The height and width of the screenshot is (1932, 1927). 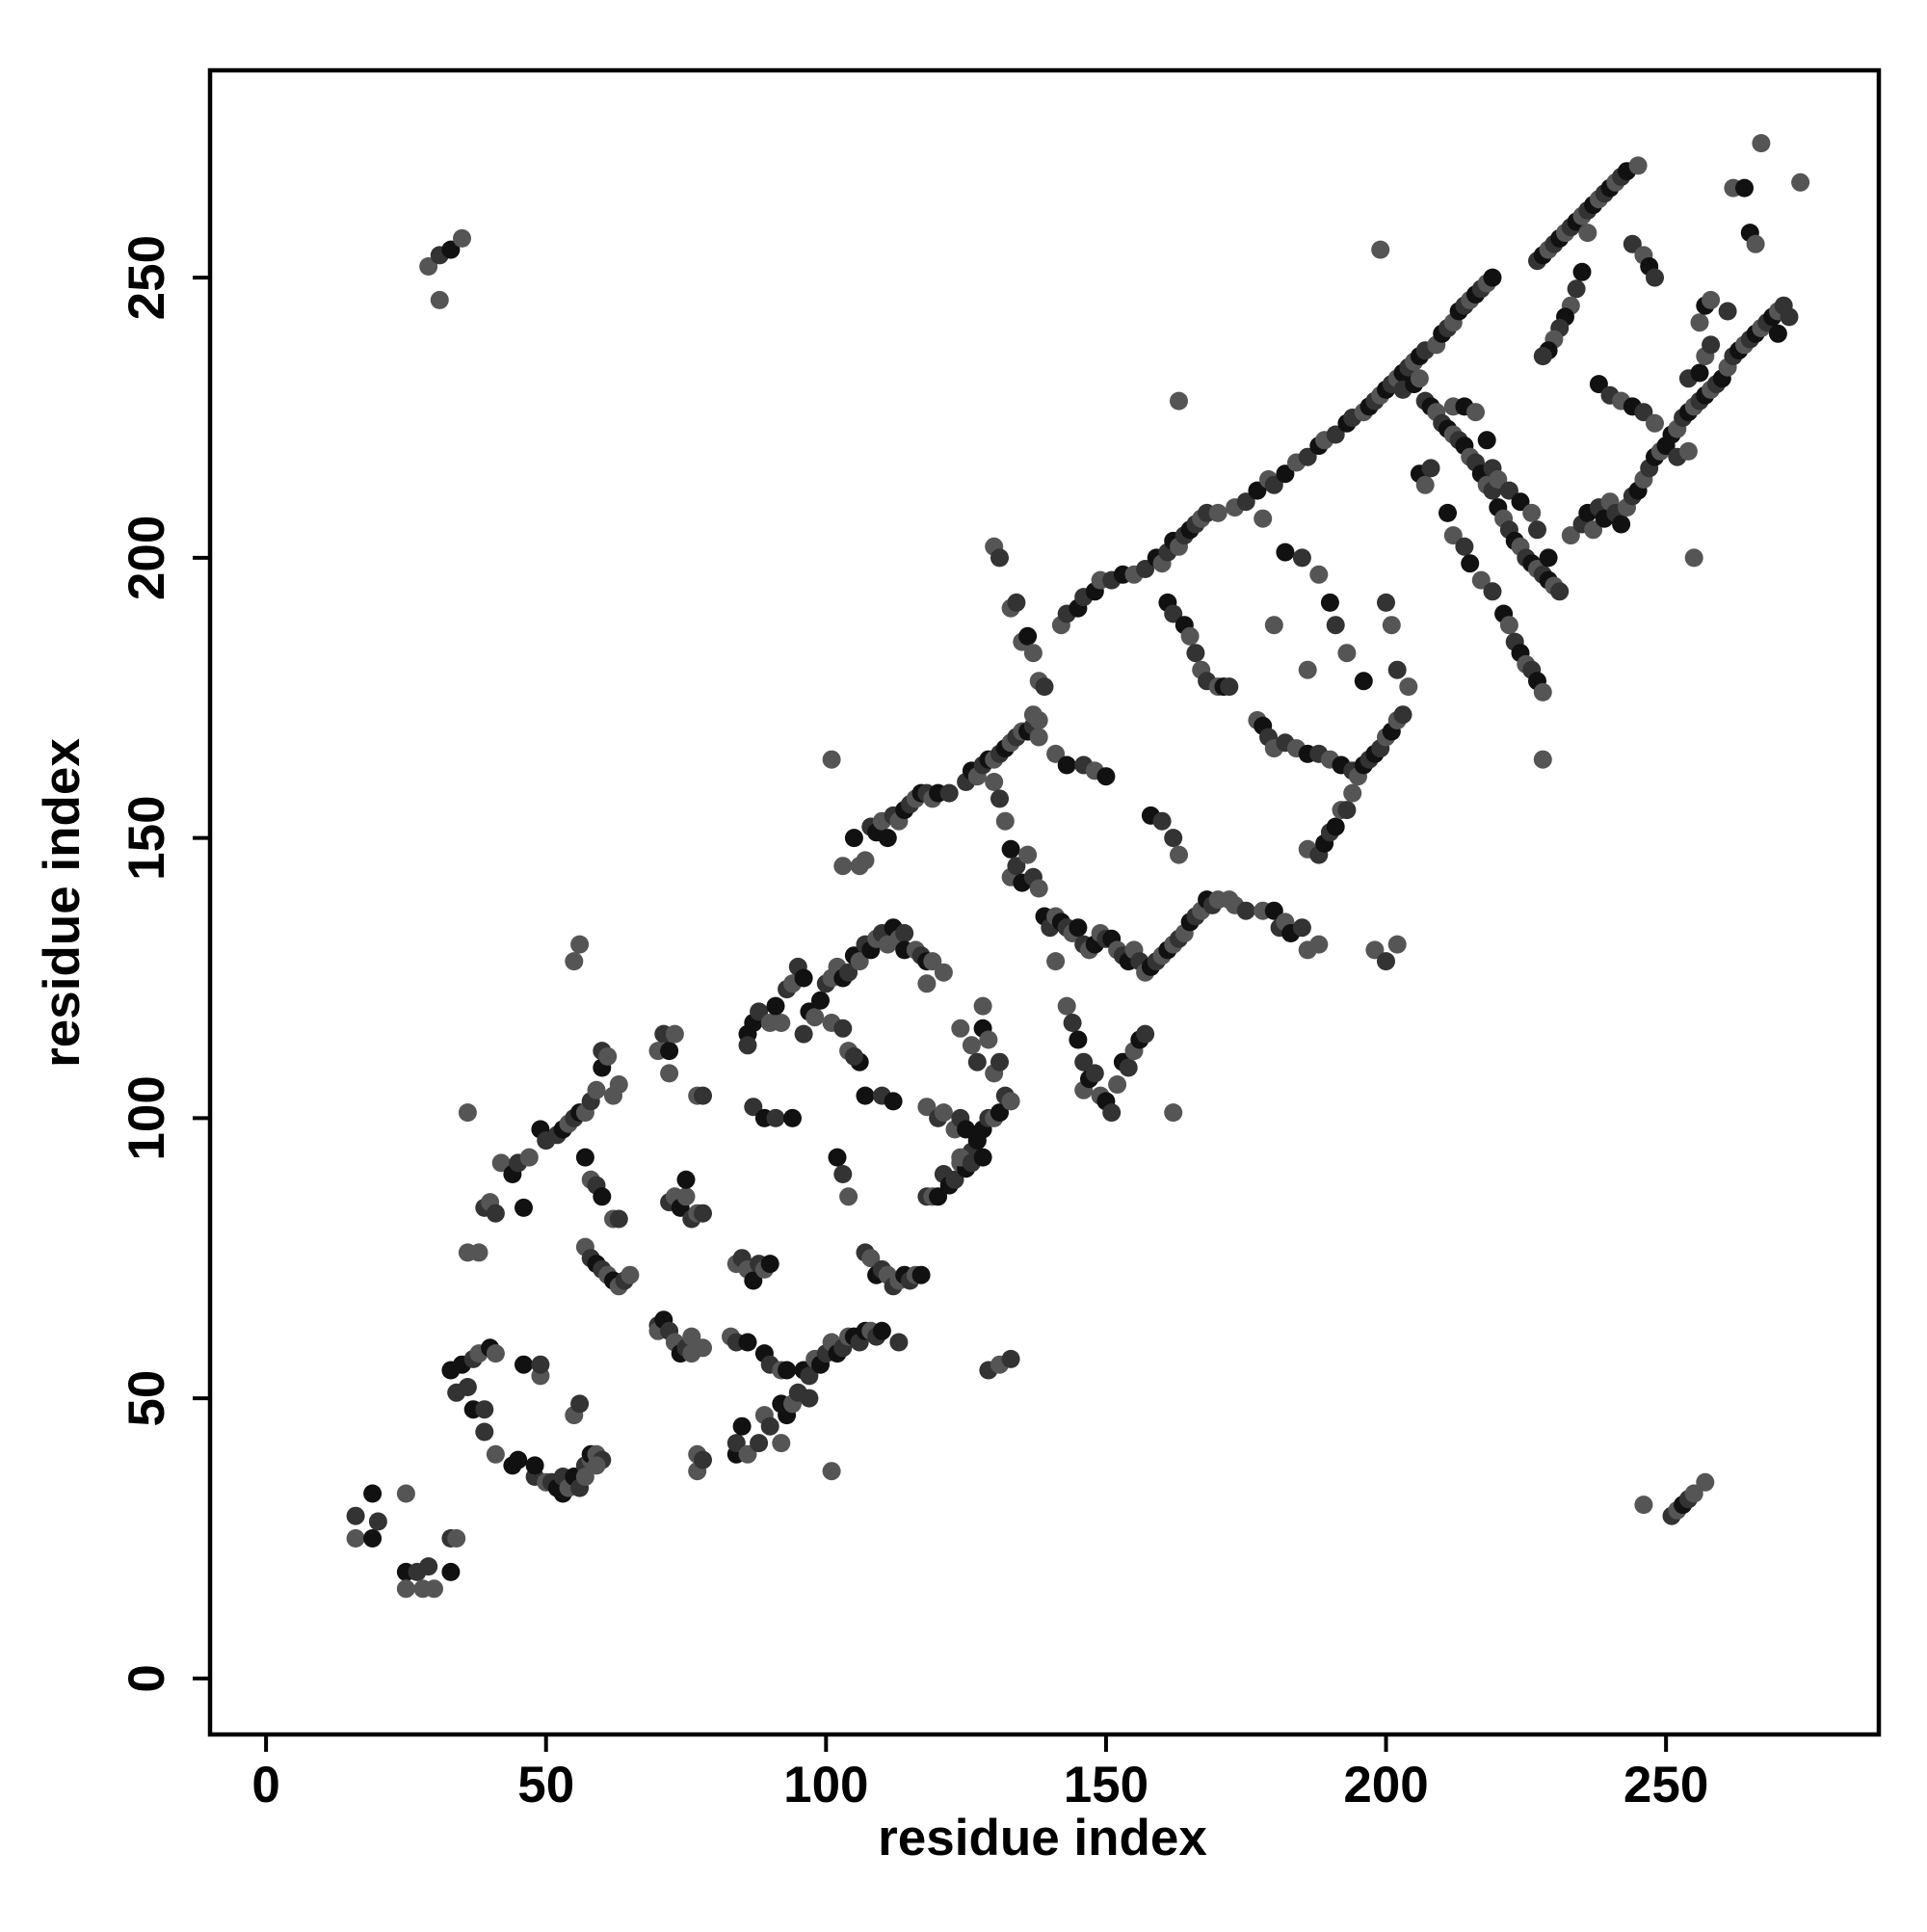 What do you see at coordinates (1386, 1785) in the screenshot?
I see `x-tick-label: 200` at bounding box center [1386, 1785].